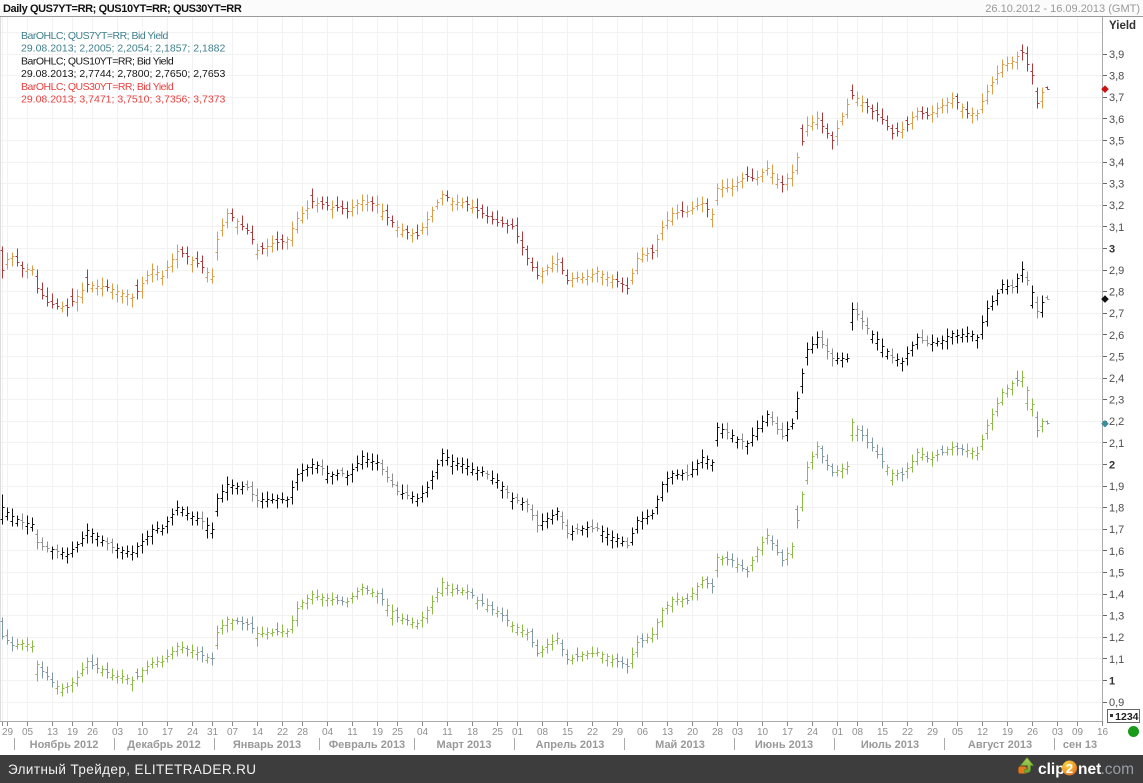 The width and height of the screenshot is (1143, 783). Describe the element at coordinates (1078, 732) in the screenshot. I see `svg-text: 09` at that location.